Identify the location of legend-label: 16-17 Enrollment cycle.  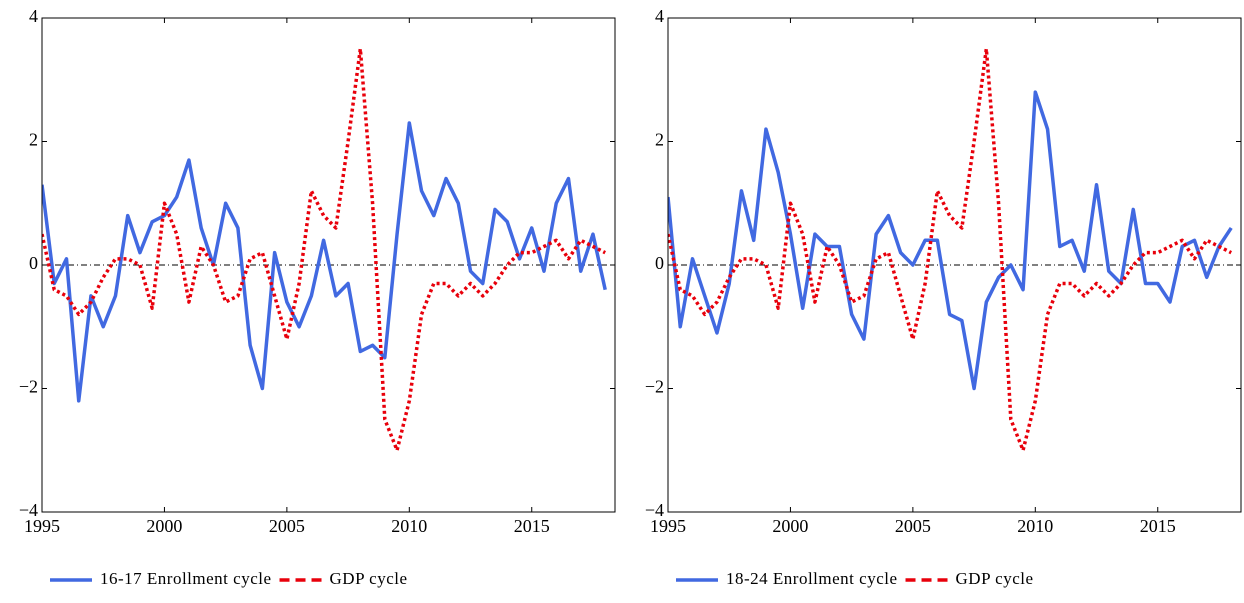
(186, 578).